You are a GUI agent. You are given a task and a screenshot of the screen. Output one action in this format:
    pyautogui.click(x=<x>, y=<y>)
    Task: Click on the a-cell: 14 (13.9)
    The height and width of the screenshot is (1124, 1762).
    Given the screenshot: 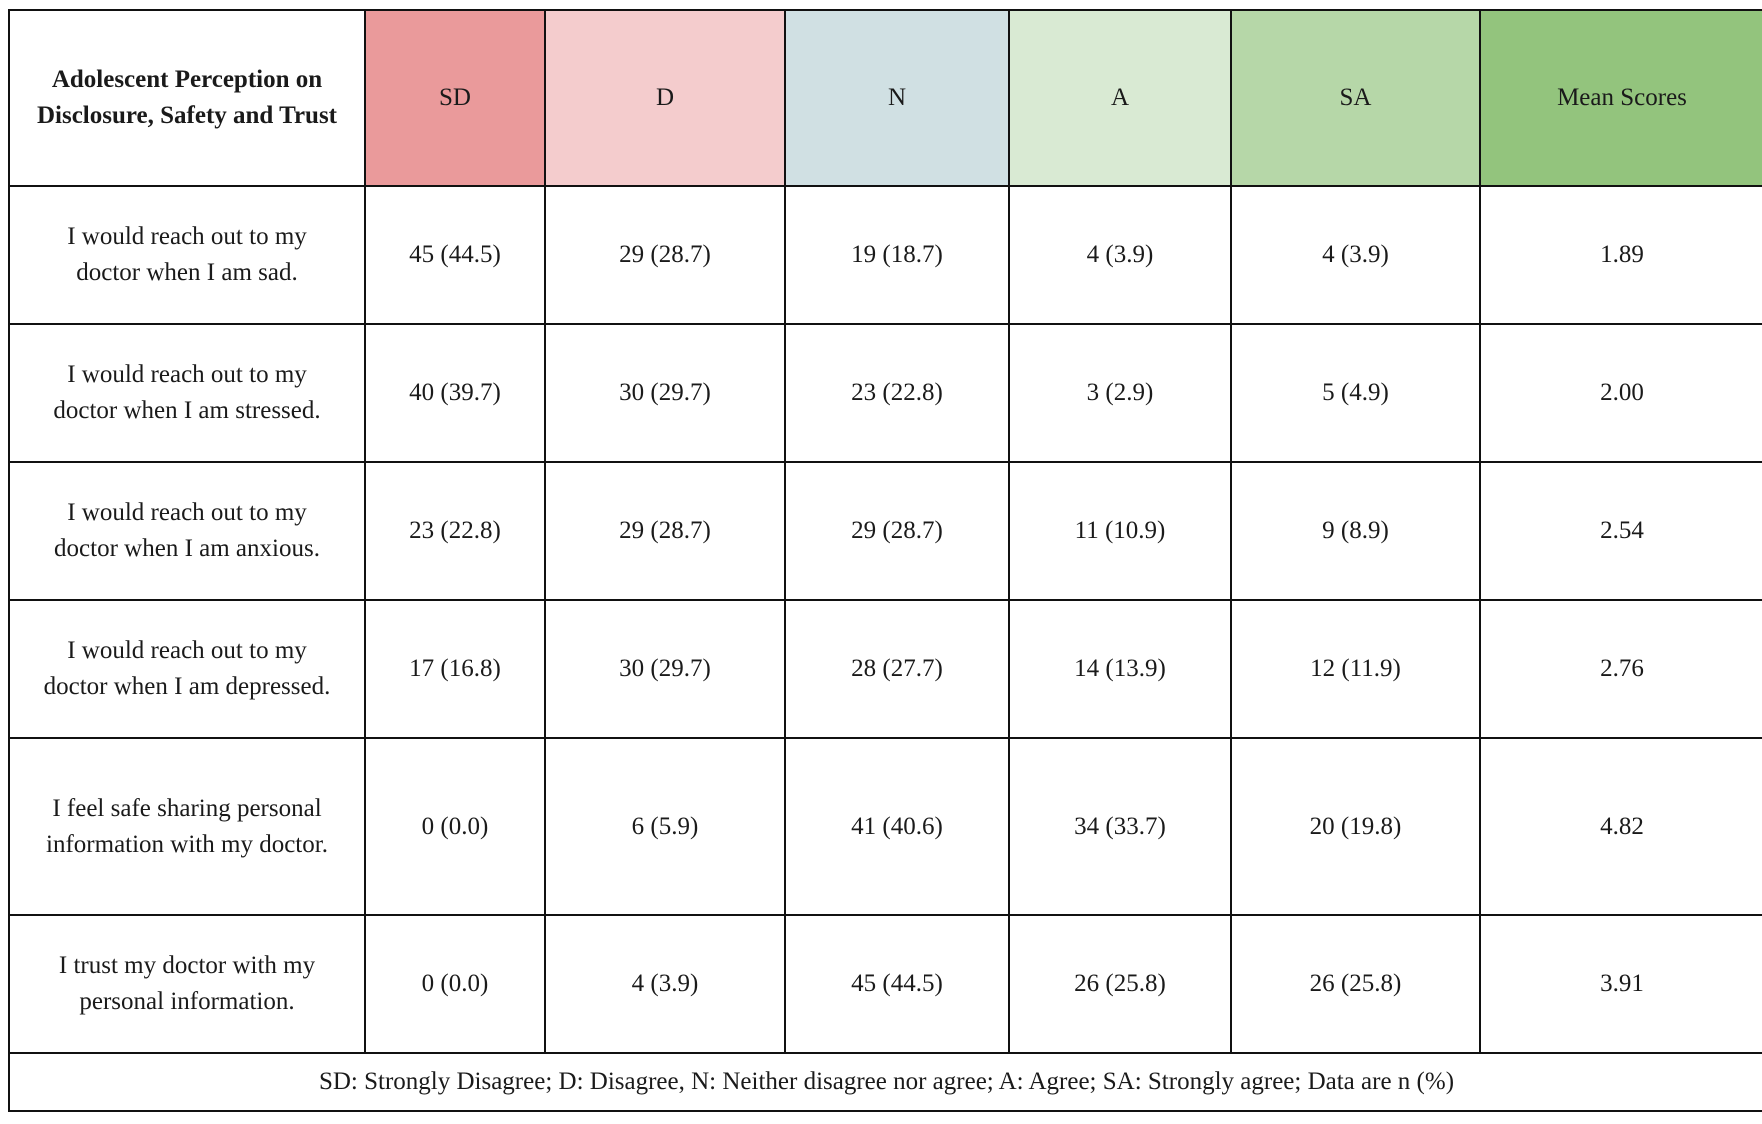 What is the action you would take?
    pyautogui.click(x=1120, y=669)
    